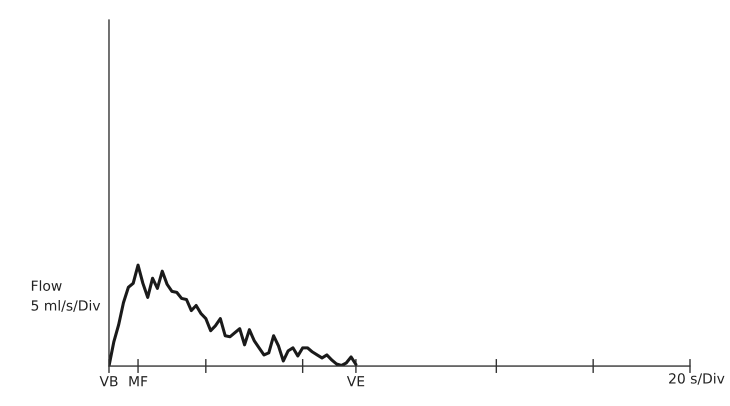 This screenshot has width=730, height=406. Describe the element at coordinates (355, 381) in the screenshot. I see `x-tick-label: VE` at that location.